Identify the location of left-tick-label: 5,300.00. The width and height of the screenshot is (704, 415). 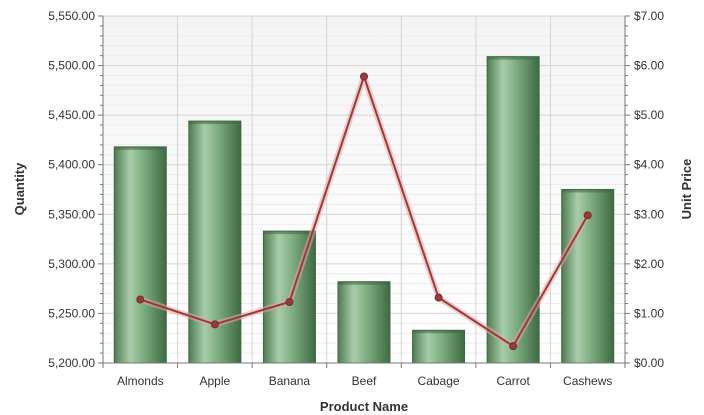
(71, 264).